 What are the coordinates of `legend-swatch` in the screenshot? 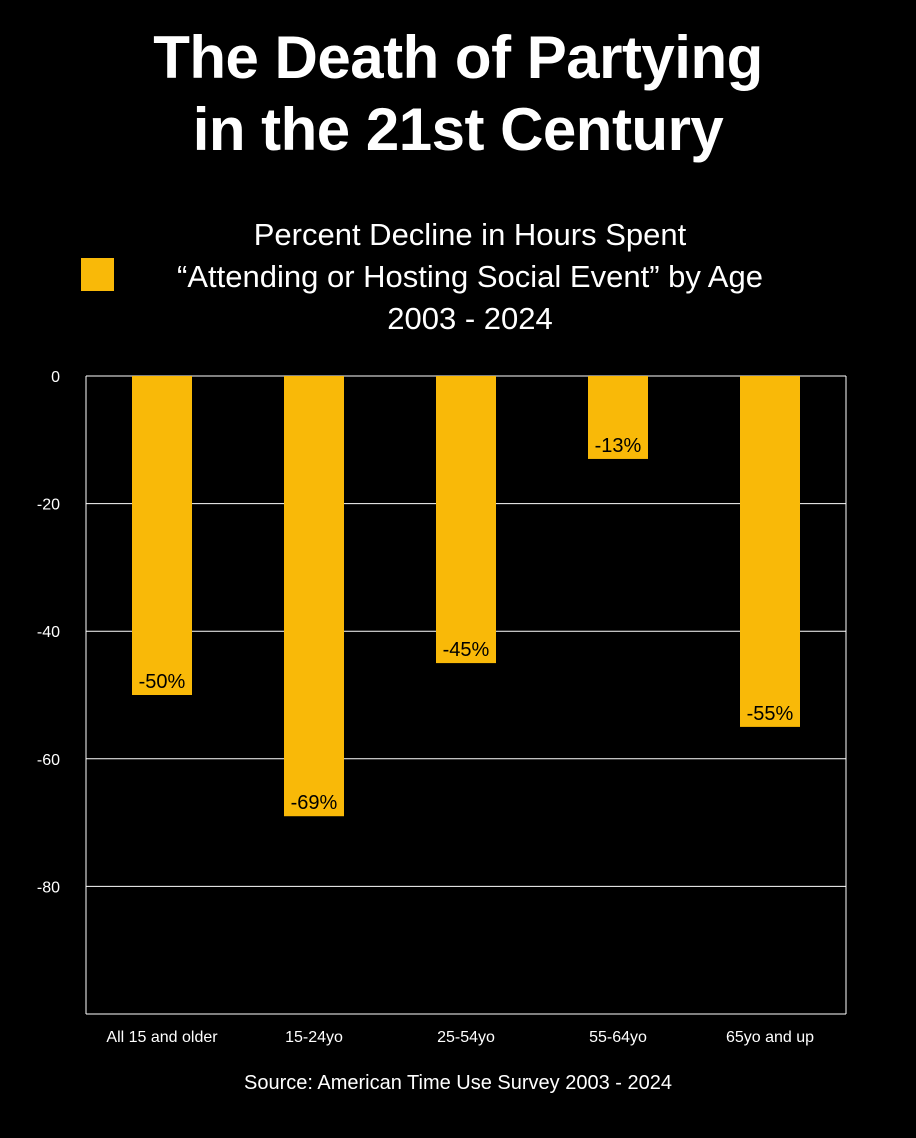 It's located at (97, 274).